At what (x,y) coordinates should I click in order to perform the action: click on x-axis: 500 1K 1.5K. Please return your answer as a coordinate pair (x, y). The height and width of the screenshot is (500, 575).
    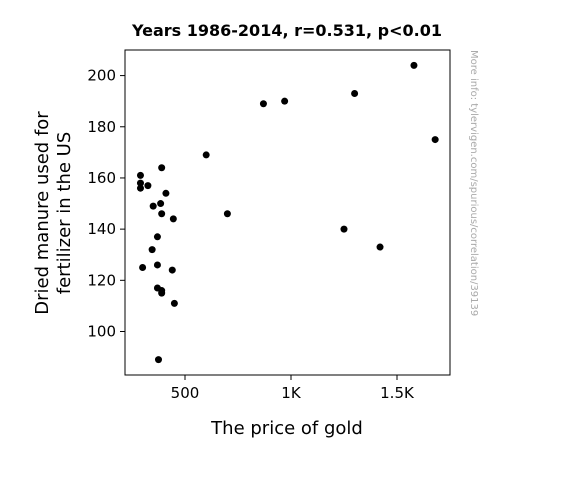
    Looking at the image, I should click on (293, 388).